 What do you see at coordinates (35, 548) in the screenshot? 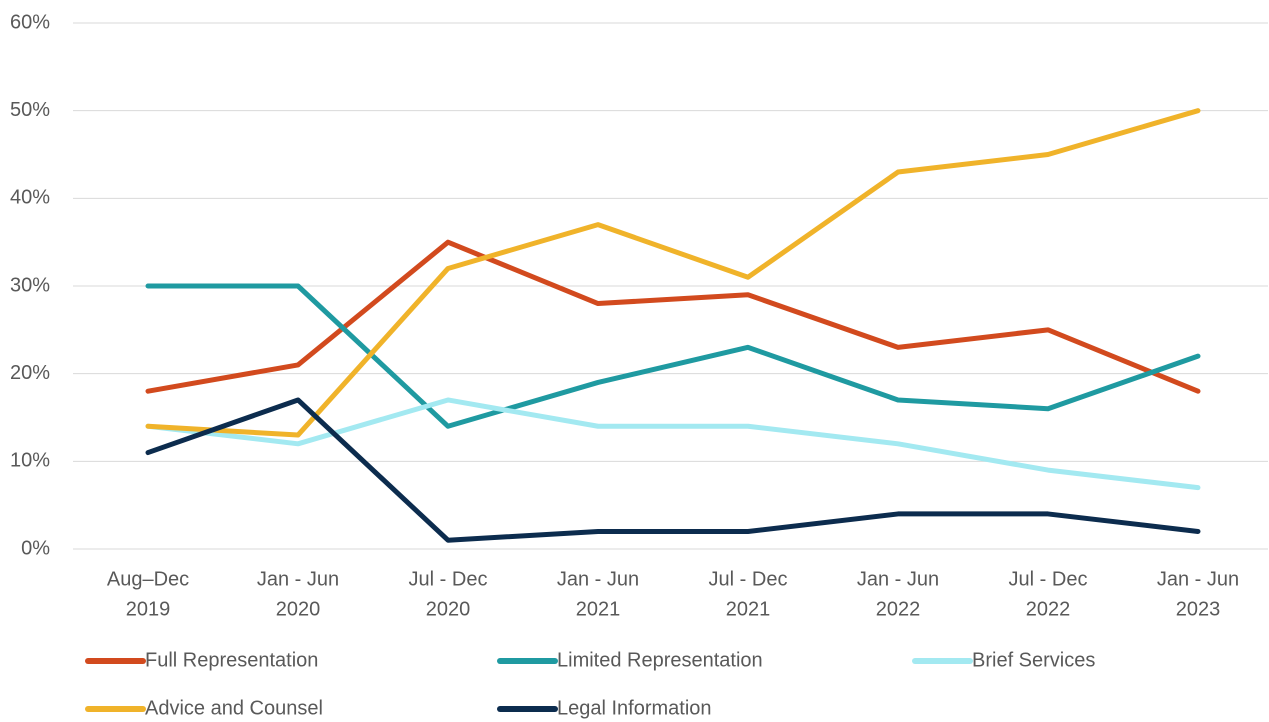
I see `y-tick-label: 0%` at bounding box center [35, 548].